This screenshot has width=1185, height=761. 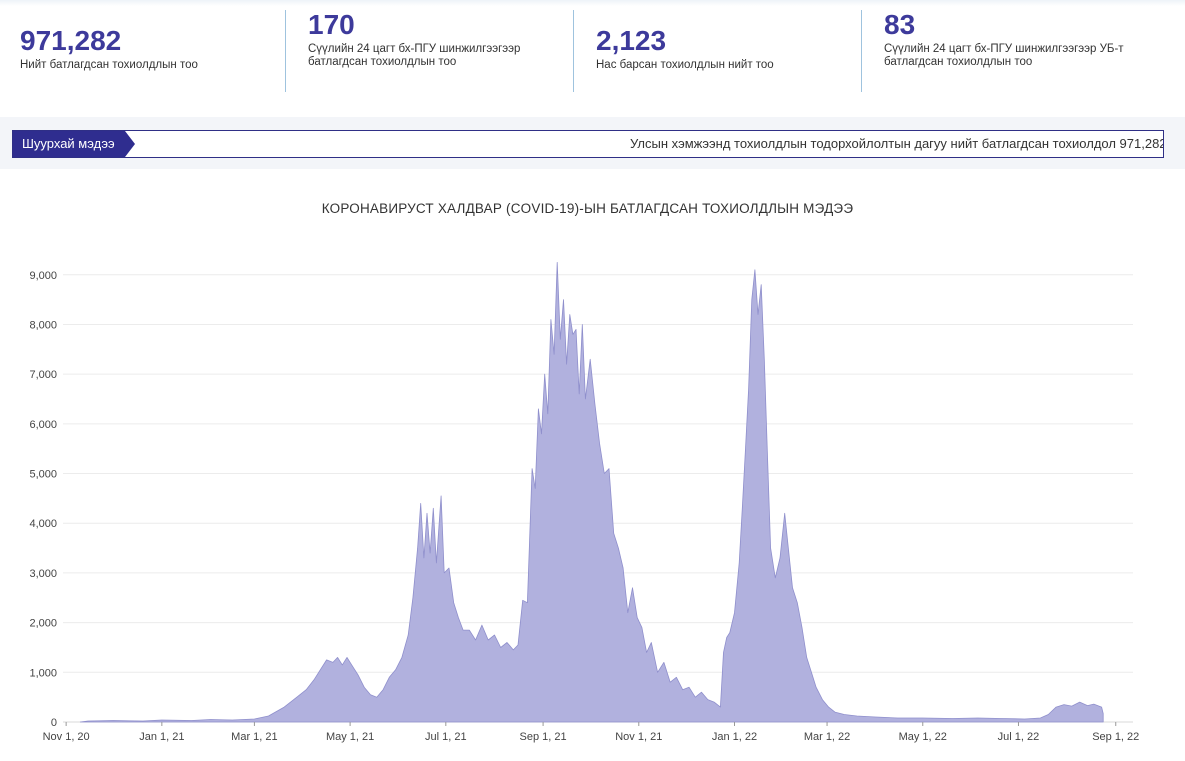 I want to click on news-badge-arrow, so click(x=130, y=144).